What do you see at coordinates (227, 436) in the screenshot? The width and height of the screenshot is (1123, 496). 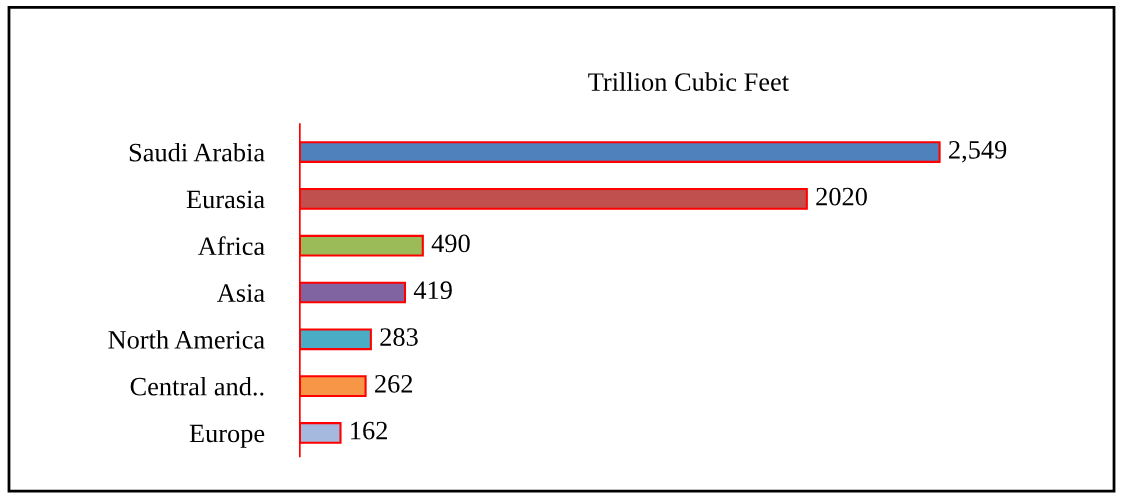 I see `y-tick-label: Europe` at bounding box center [227, 436].